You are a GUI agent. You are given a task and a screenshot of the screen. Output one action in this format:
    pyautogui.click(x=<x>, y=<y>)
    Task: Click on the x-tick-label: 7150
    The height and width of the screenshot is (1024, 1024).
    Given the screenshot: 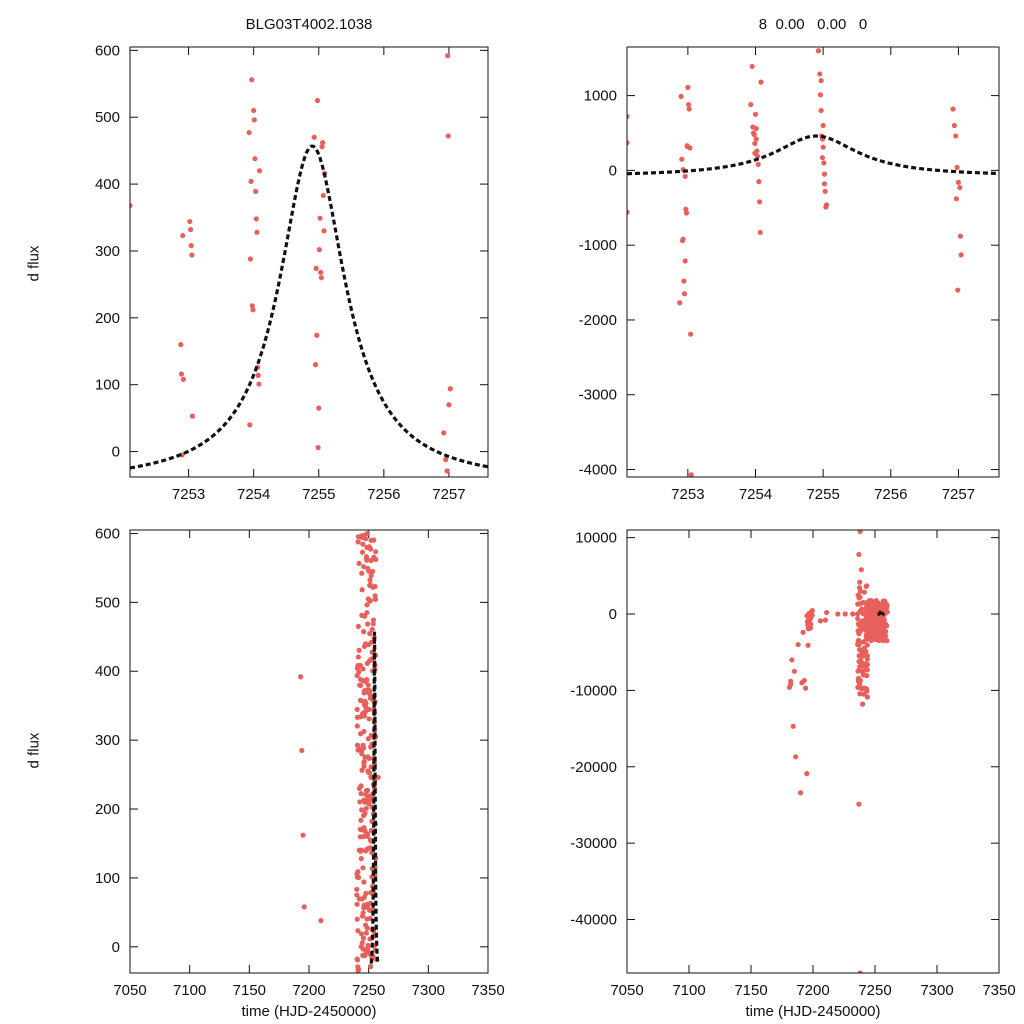 What is the action you would take?
    pyautogui.click(x=750, y=990)
    